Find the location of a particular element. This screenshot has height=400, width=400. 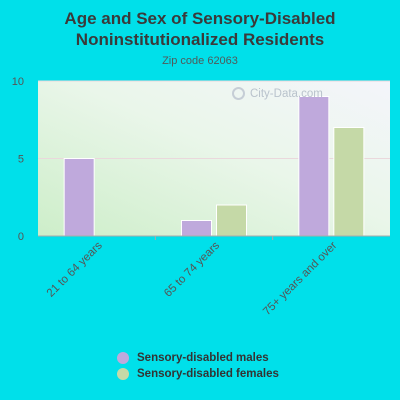

watermark: City-Data.com is located at coordinates (277, 93).